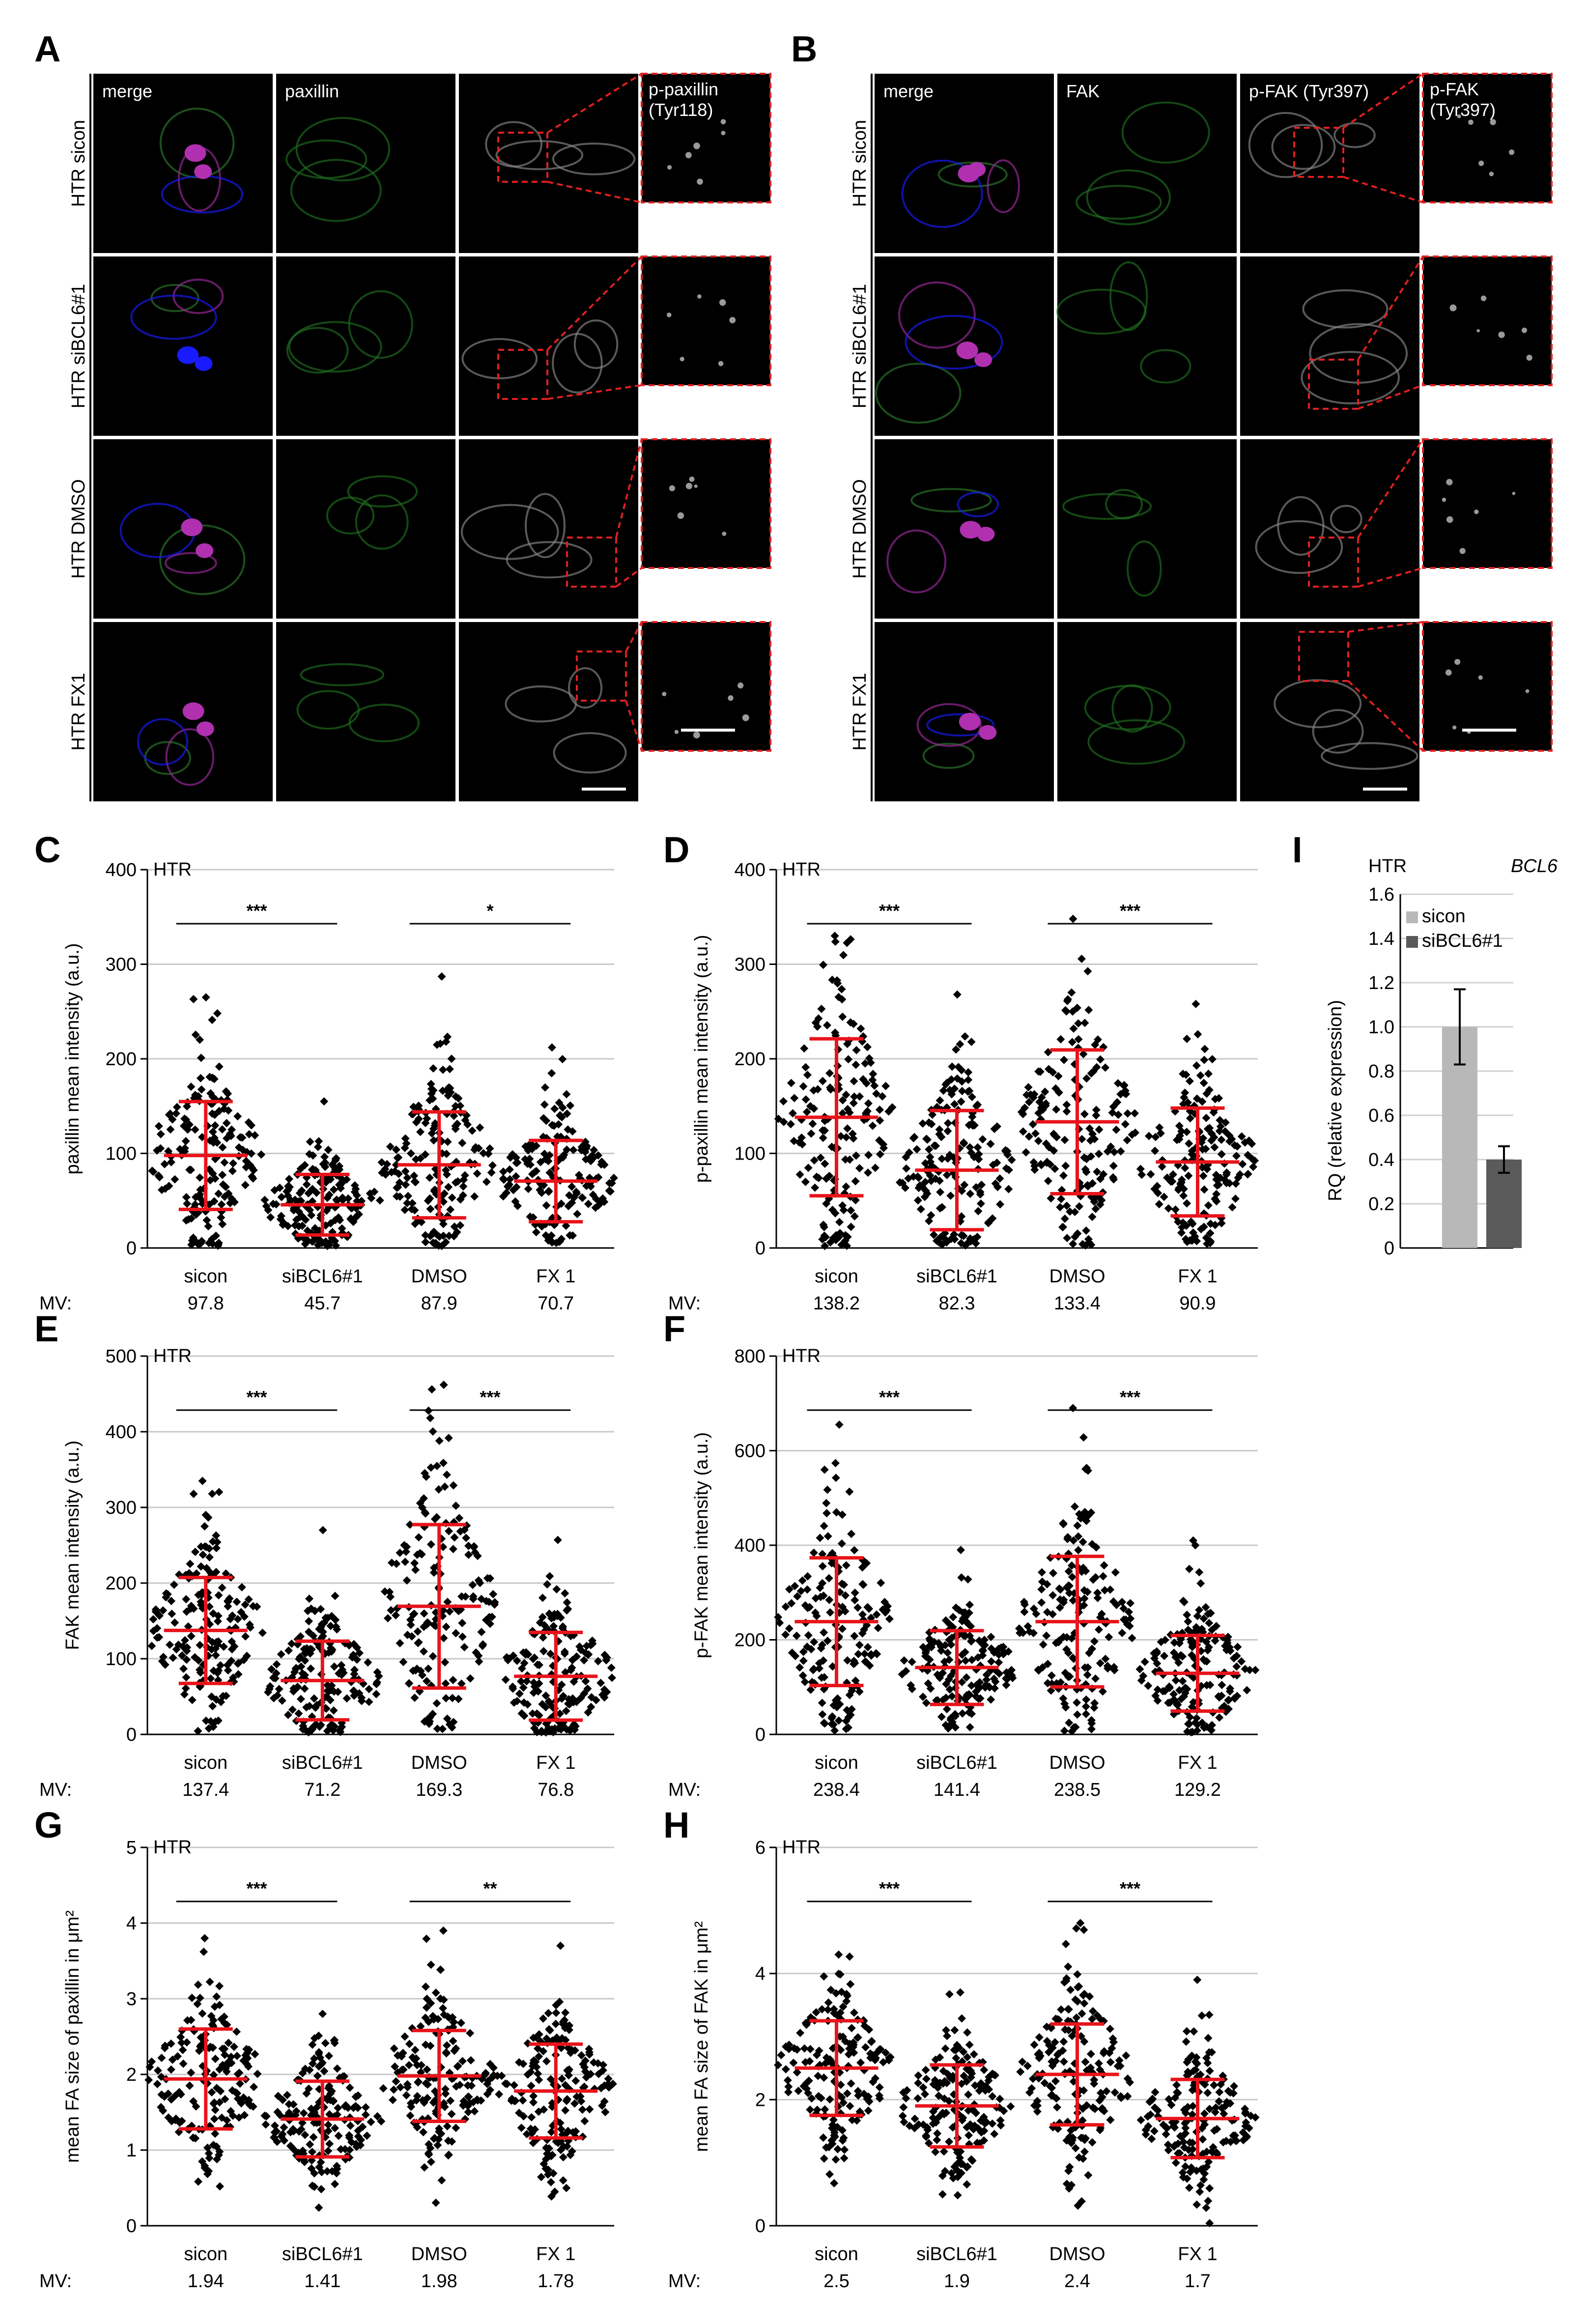 This screenshot has width=1587, height=2324. Describe the element at coordinates (322, 1277) in the screenshot. I see `x-category-label: siBCL6#1` at that location.